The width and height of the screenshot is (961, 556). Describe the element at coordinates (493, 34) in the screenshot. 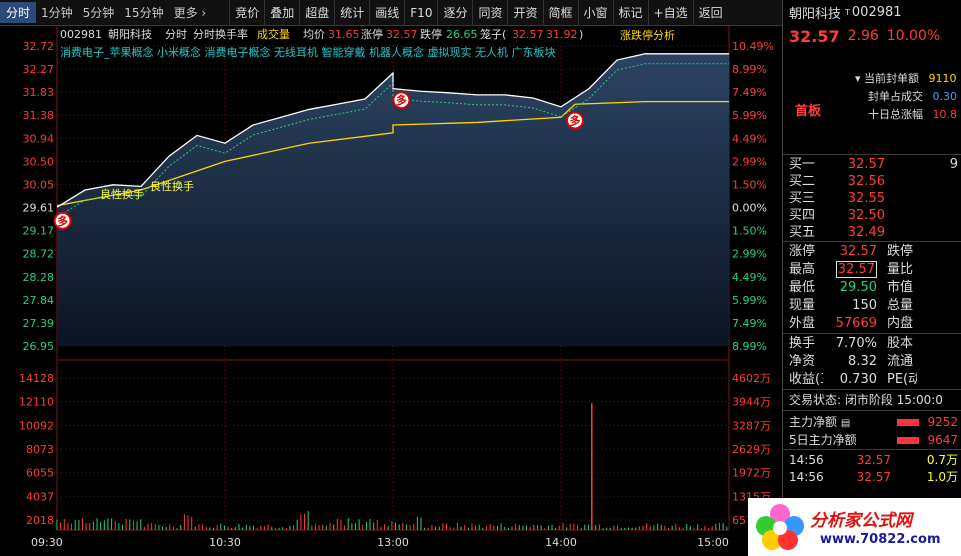

I see `pen-label: 笼子(` at that location.